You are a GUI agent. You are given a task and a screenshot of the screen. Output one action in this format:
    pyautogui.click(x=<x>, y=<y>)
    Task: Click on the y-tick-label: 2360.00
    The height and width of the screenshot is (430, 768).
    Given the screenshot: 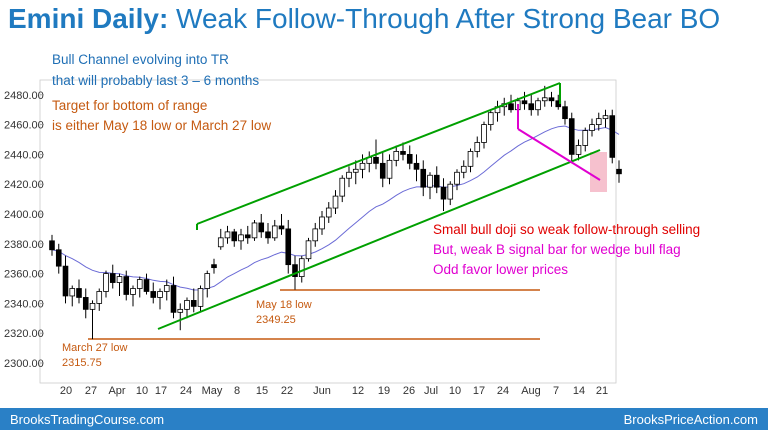 What is the action you would take?
    pyautogui.click(x=24, y=275)
    